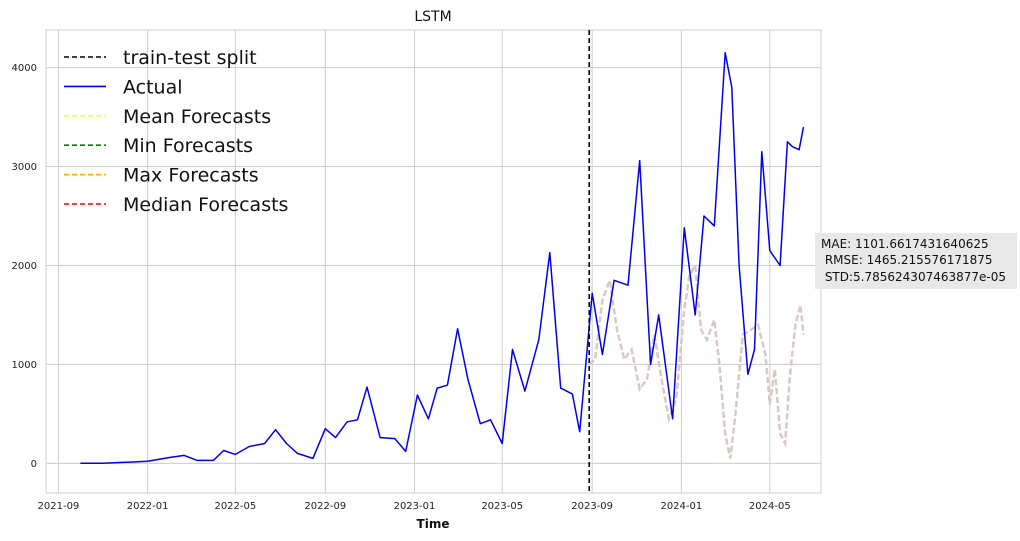 This screenshot has height=541, width=1020. I want to click on x-axis-title: Time, so click(433, 524).